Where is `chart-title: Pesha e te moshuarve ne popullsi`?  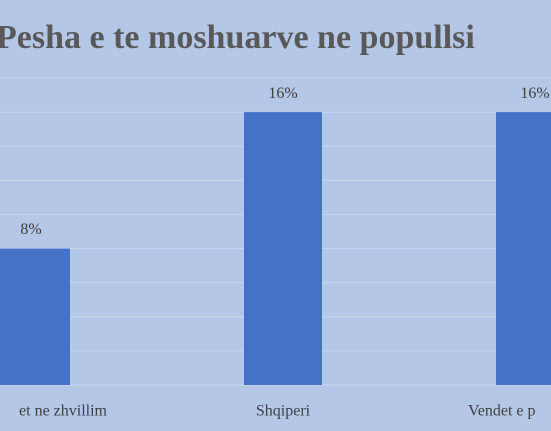 chart-title: Pesha e te moshuarve ne popullsi is located at coordinates (237, 37).